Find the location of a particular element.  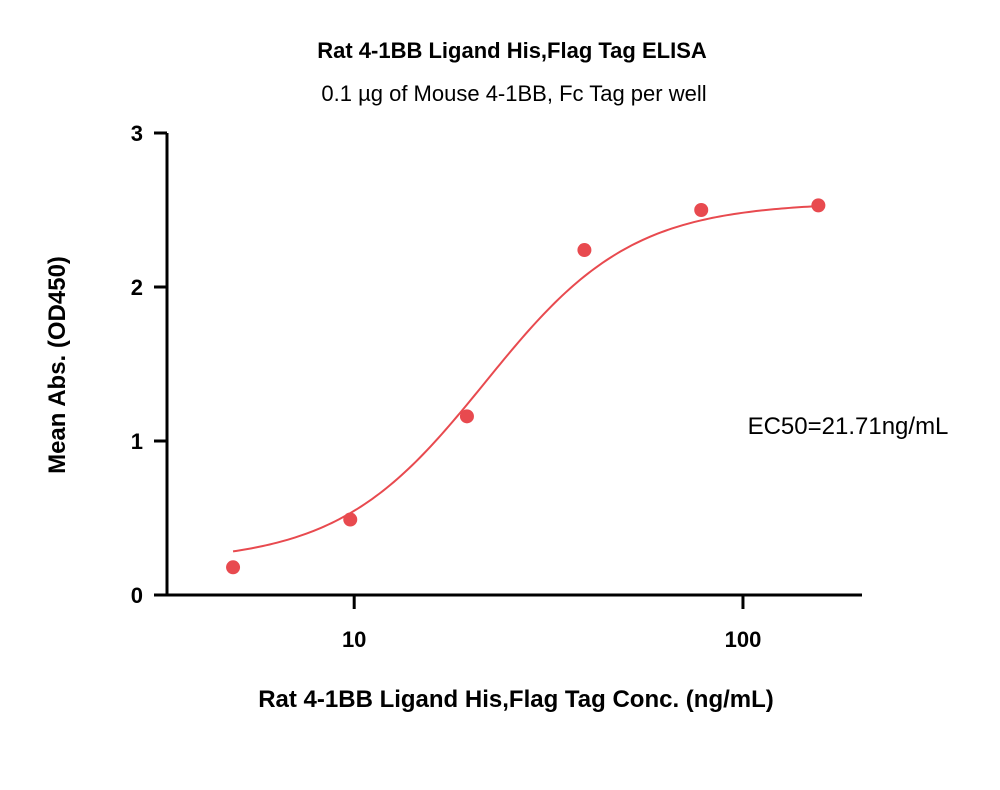

ec50-annotation: EC50=21.71ng/mL is located at coordinates (848, 426).